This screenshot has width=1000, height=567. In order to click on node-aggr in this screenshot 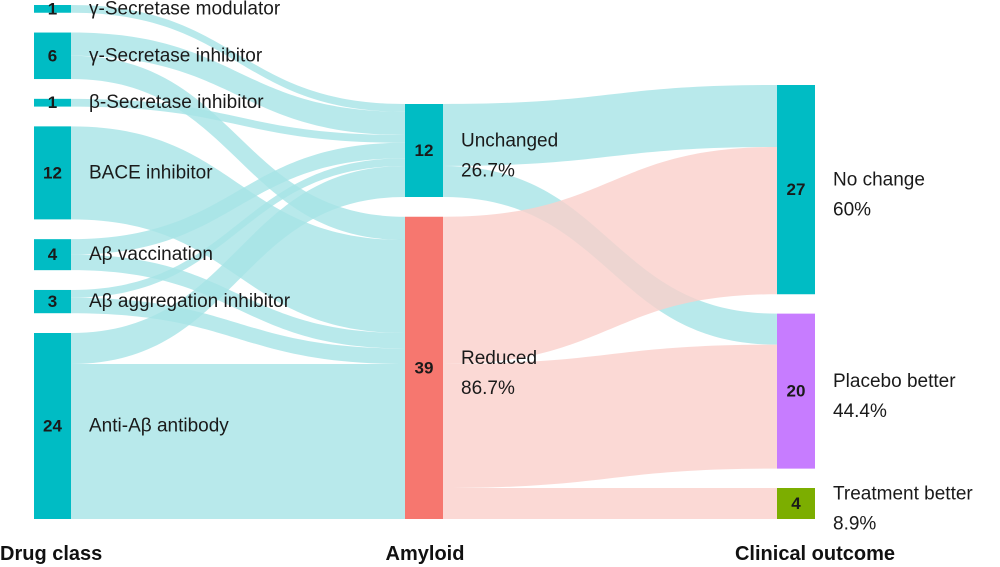, I will do `click(52, 301)`.